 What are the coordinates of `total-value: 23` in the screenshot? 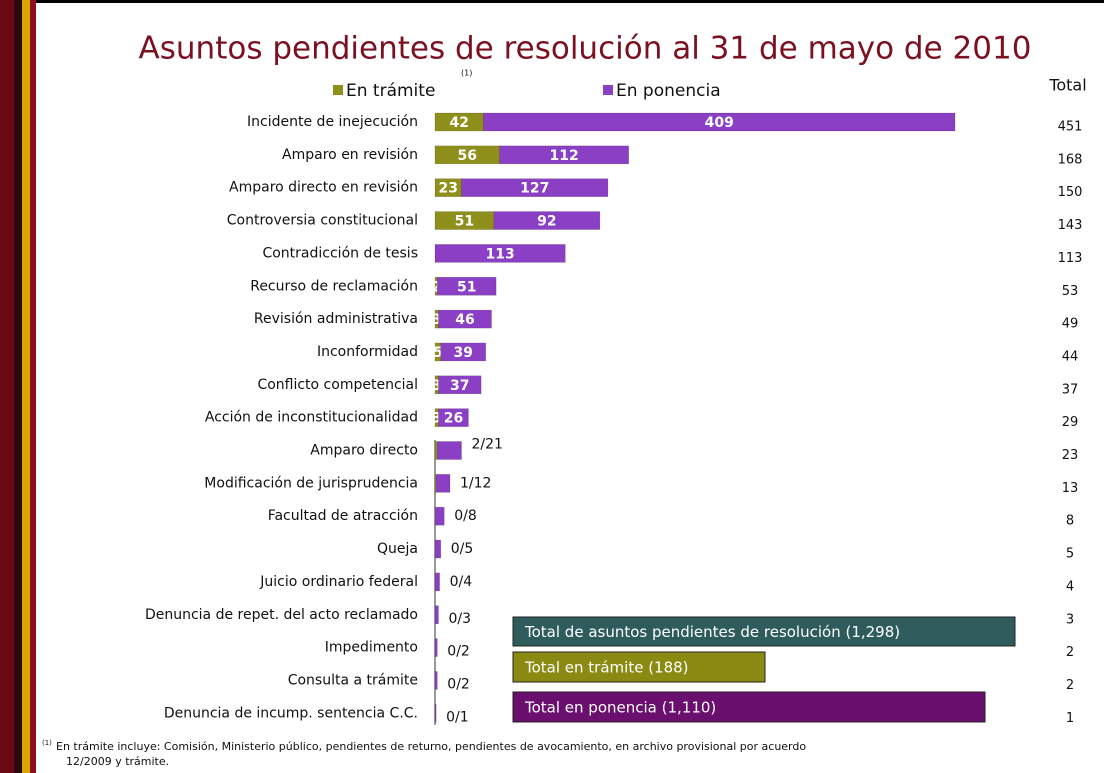 It's located at (1070, 455).